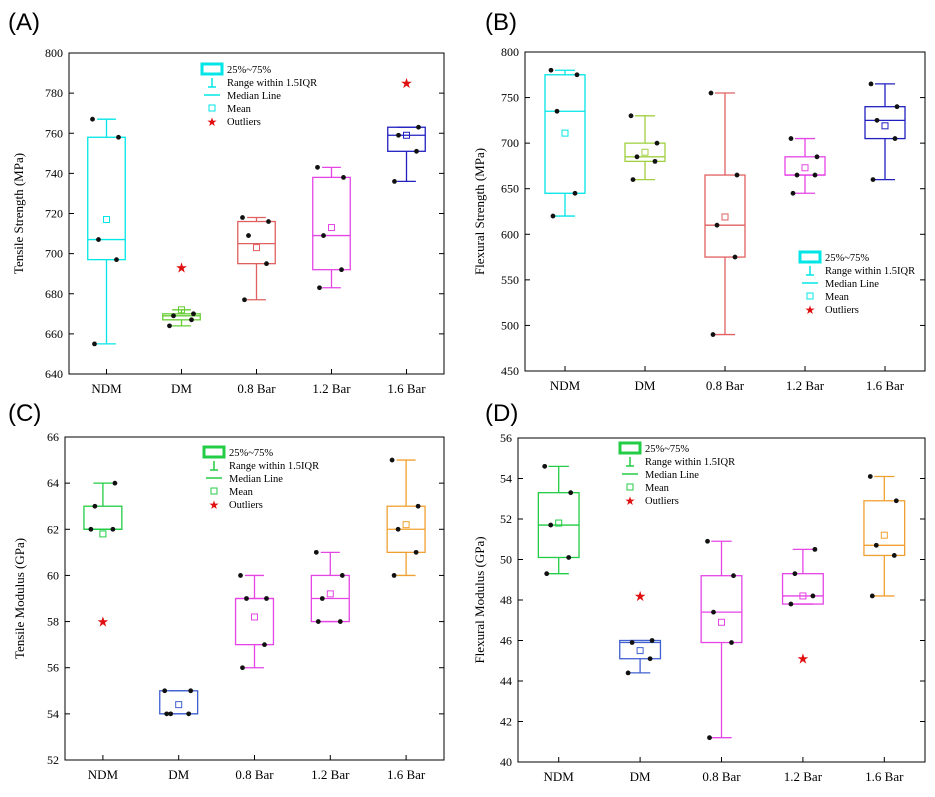 The width and height of the screenshot is (935, 797). What do you see at coordinates (54, 254) in the screenshot?
I see `y-tick-label: 700` at bounding box center [54, 254].